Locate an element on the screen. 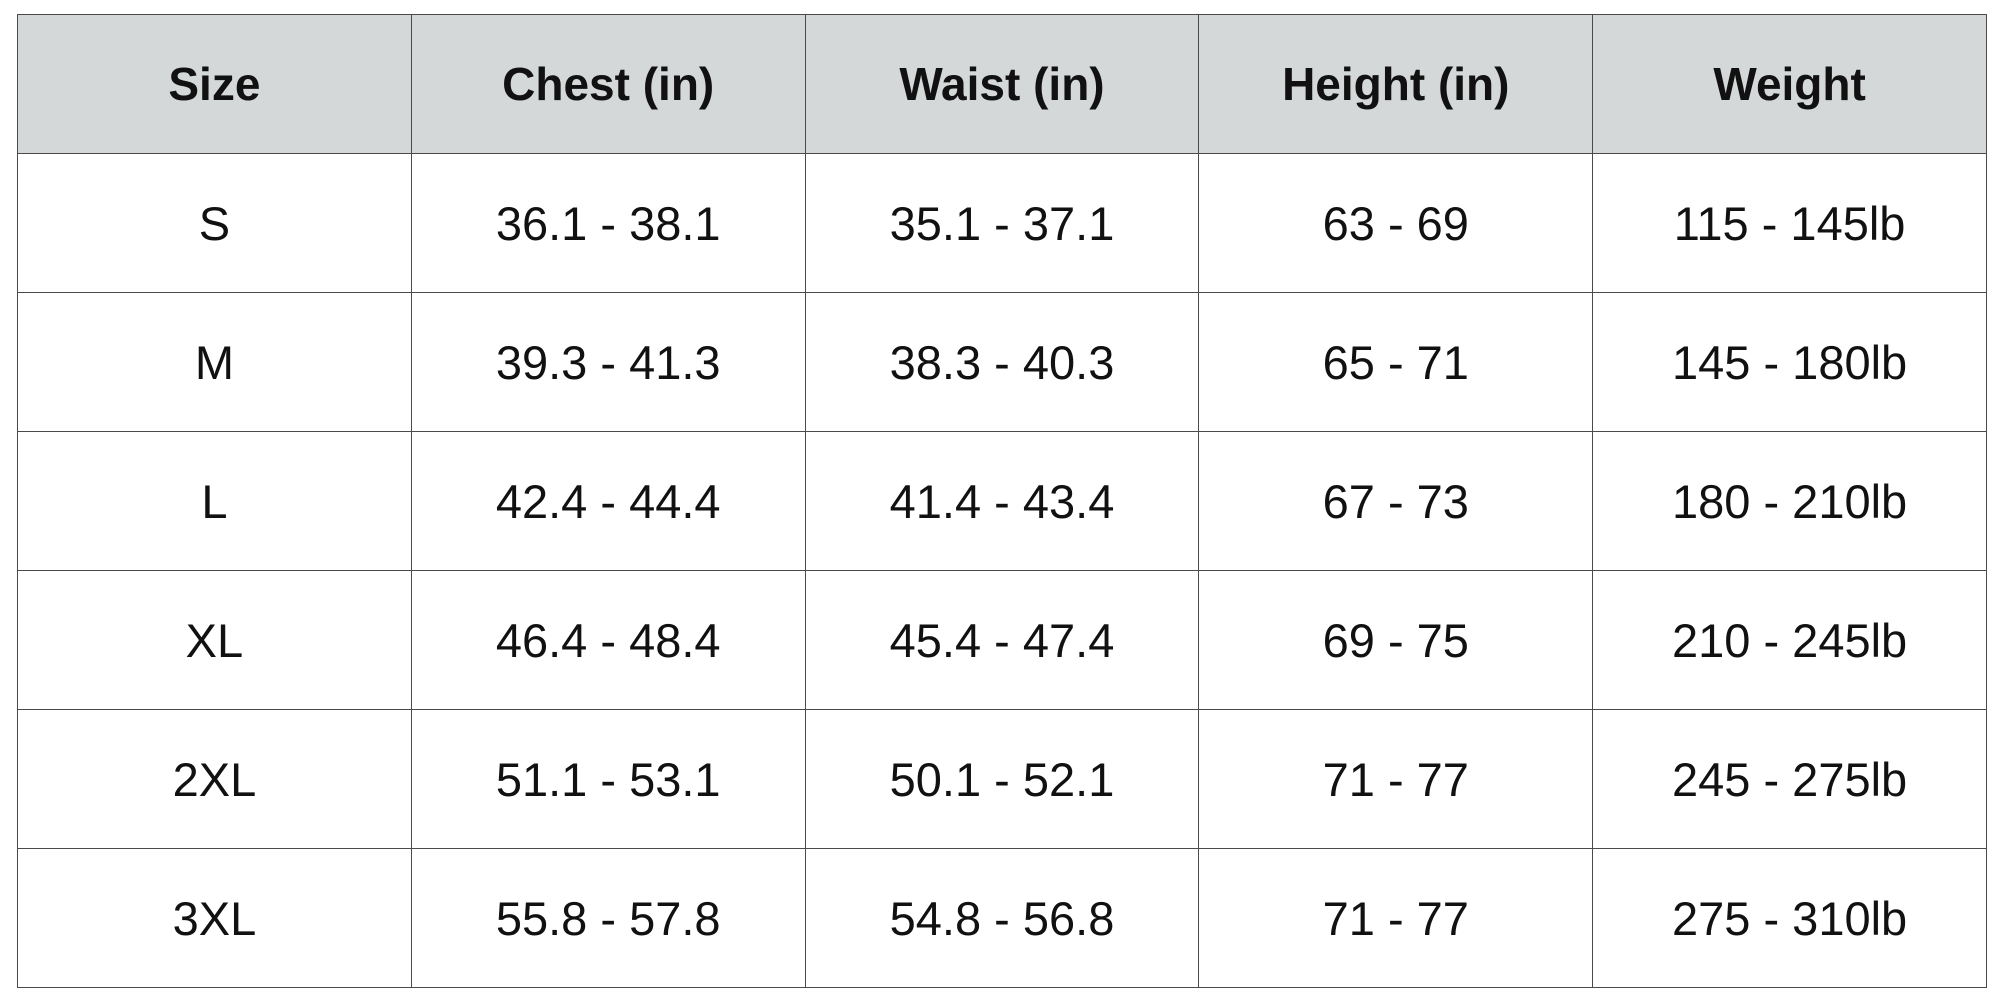  measure-cell: 55.8 - 57.8 is located at coordinates (608, 918).